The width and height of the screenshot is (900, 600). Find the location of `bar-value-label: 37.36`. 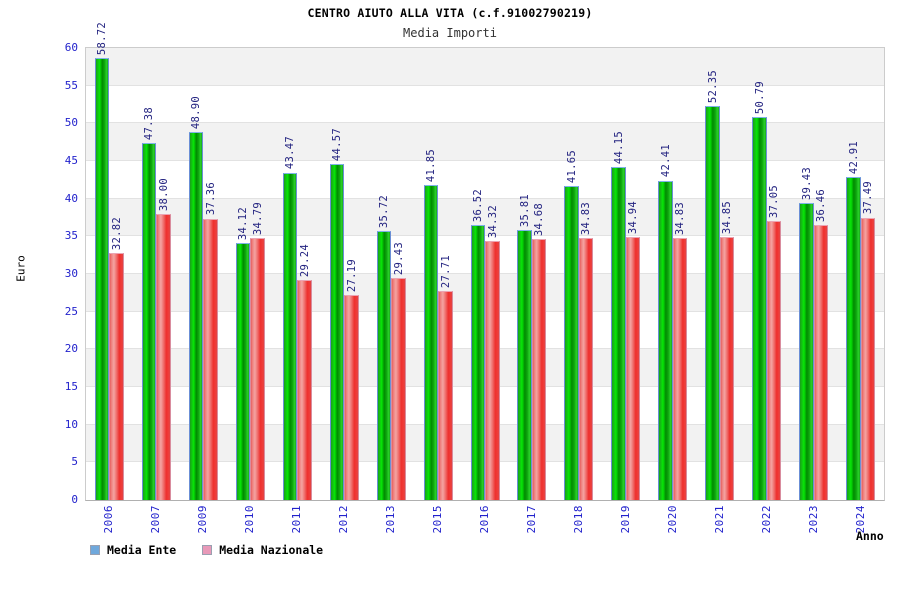

bar-value-label: 37.36 is located at coordinates (210, 199).